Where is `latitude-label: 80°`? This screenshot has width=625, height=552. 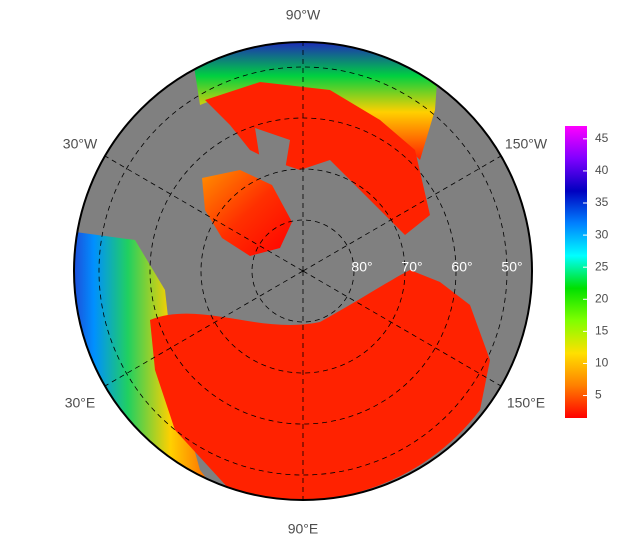 latitude-label: 80° is located at coordinates (361, 267).